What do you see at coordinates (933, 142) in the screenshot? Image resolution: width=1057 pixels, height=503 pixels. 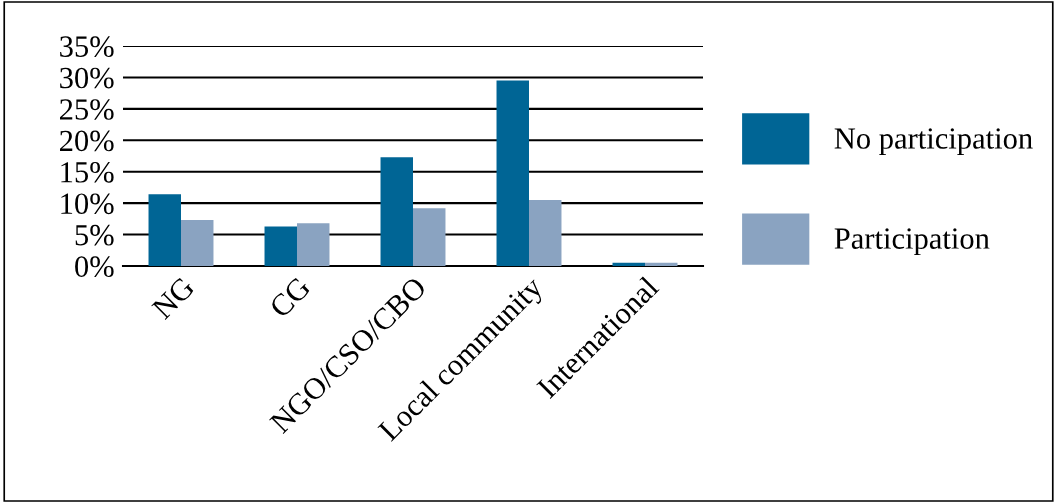 I see `legend-label: No participation` at bounding box center [933, 142].